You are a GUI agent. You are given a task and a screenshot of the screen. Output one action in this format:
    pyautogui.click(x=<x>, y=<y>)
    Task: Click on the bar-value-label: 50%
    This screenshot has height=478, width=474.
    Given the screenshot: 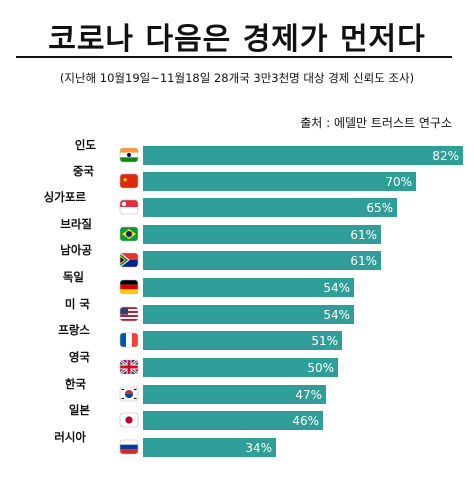 What is the action you would take?
    pyautogui.click(x=320, y=368)
    